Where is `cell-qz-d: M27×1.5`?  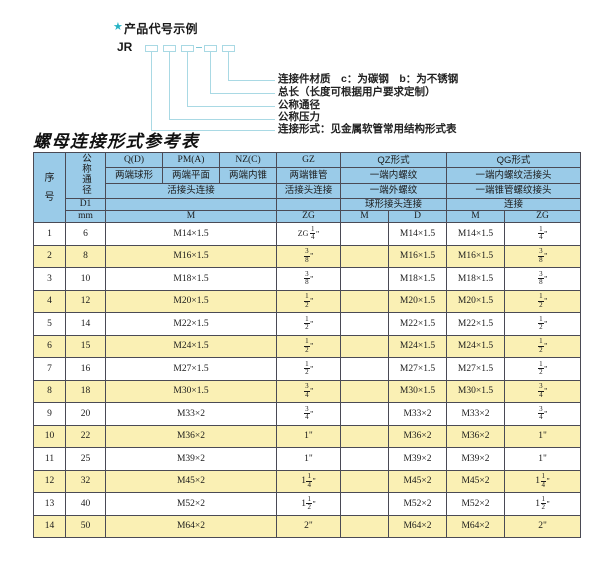 cell-qz-d: M27×1.5 is located at coordinates (417, 369).